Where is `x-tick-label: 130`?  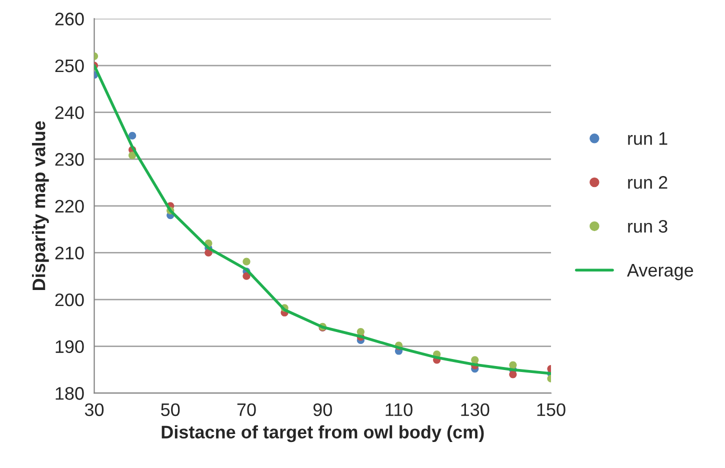
x-tick-label: 130 is located at coordinates (475, 409).